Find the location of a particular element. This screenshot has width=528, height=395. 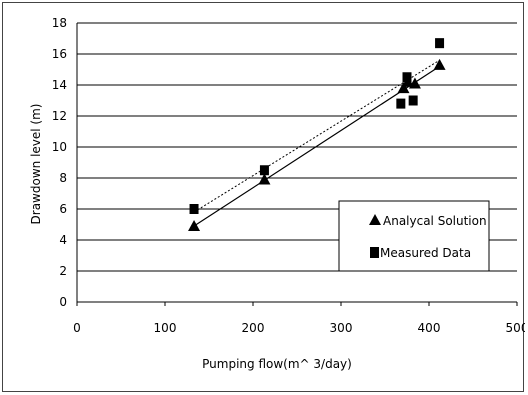

y-tick-label: 0 is located at coordinates (63, 302).